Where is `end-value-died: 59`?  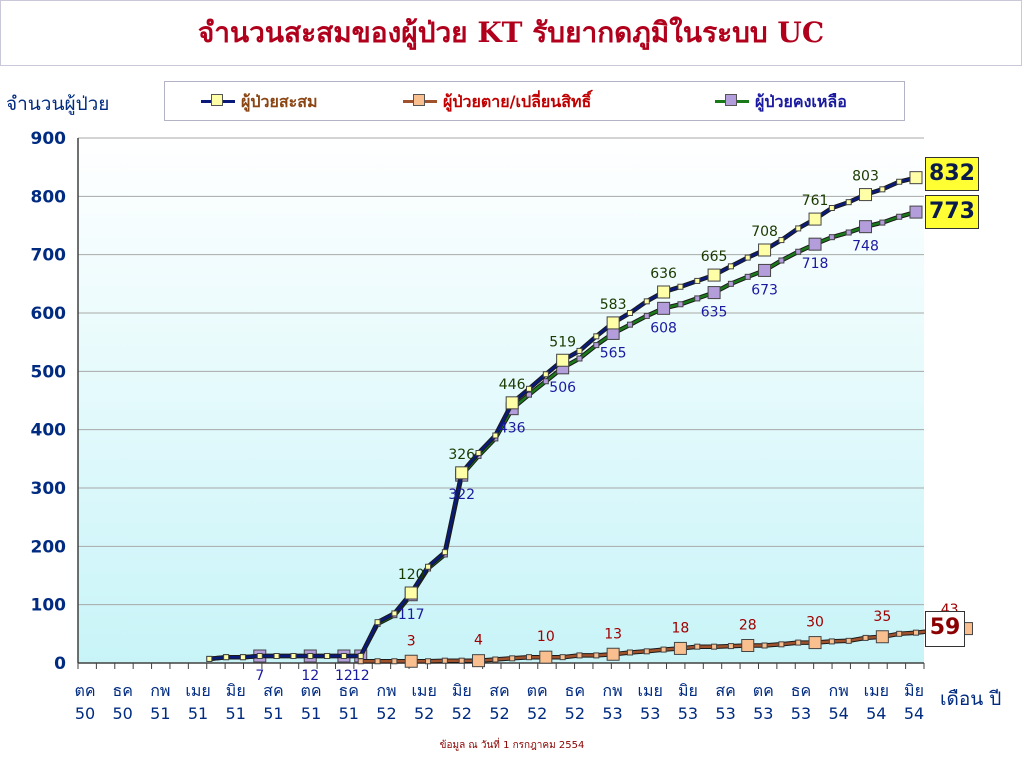
end-value-died: 59 is located at coordinates (945, 629).